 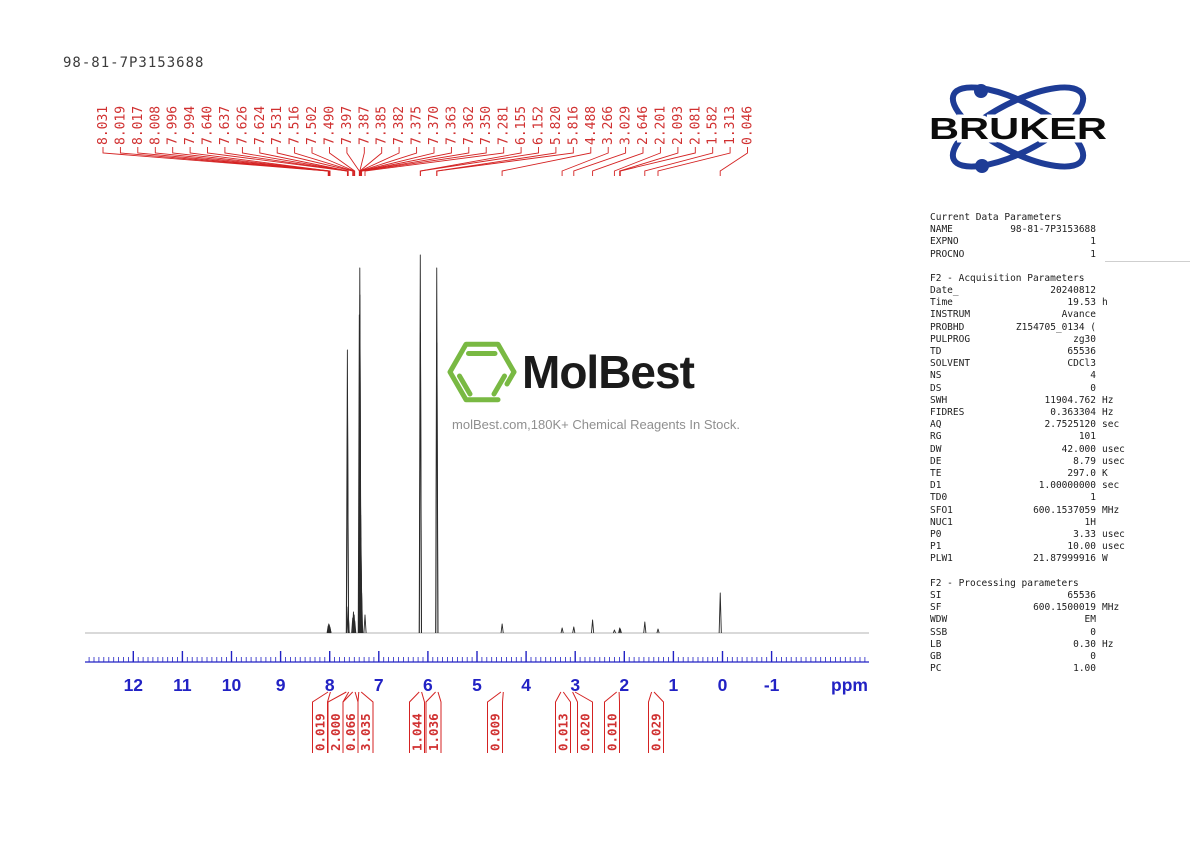 I want to click on peak-ppm-label: 4.488, so click(x=591, y=125).